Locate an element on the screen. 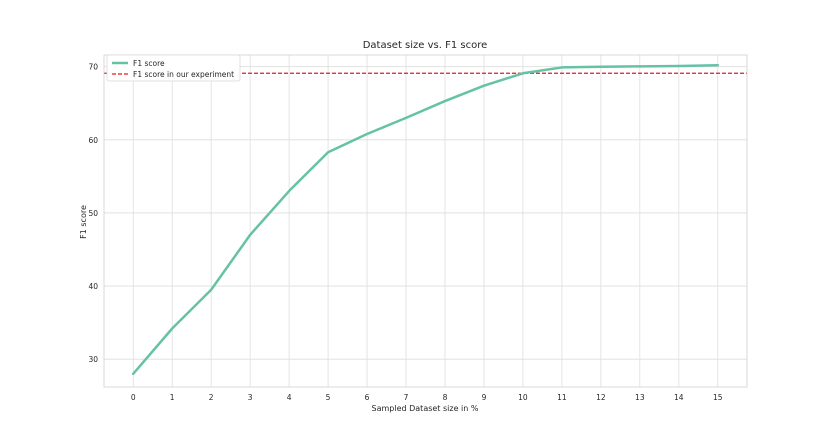 This screenshot has width=830, height=443. legend-entry-f1-score: F1 score is located at coordinates (149, 63).